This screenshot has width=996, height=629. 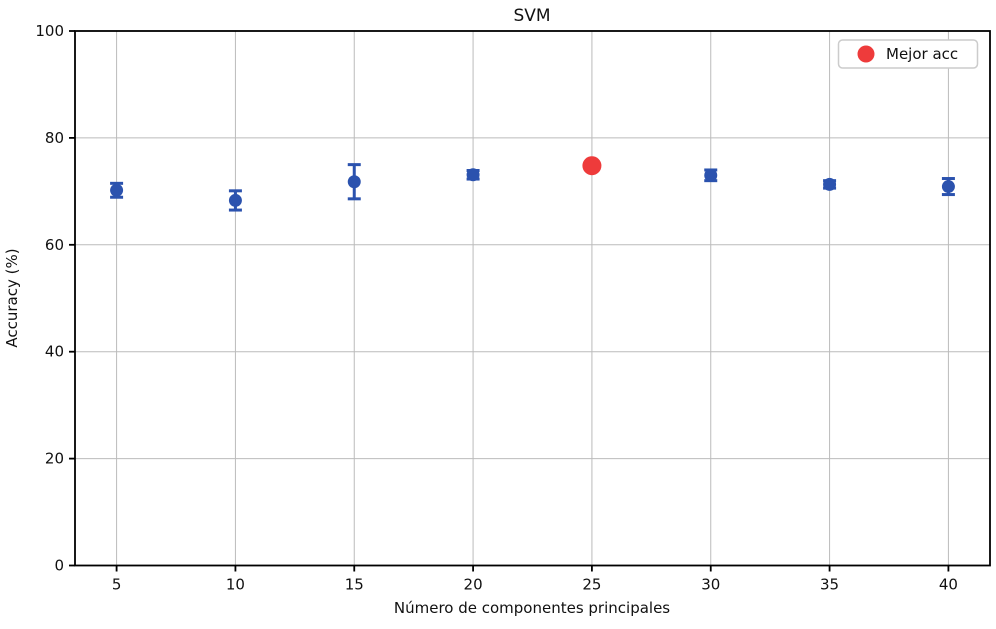 What do you see at coordinates (54, 138) in the screenshot?
I see `y-tick-label: 80` at bounding box center [54, 138].